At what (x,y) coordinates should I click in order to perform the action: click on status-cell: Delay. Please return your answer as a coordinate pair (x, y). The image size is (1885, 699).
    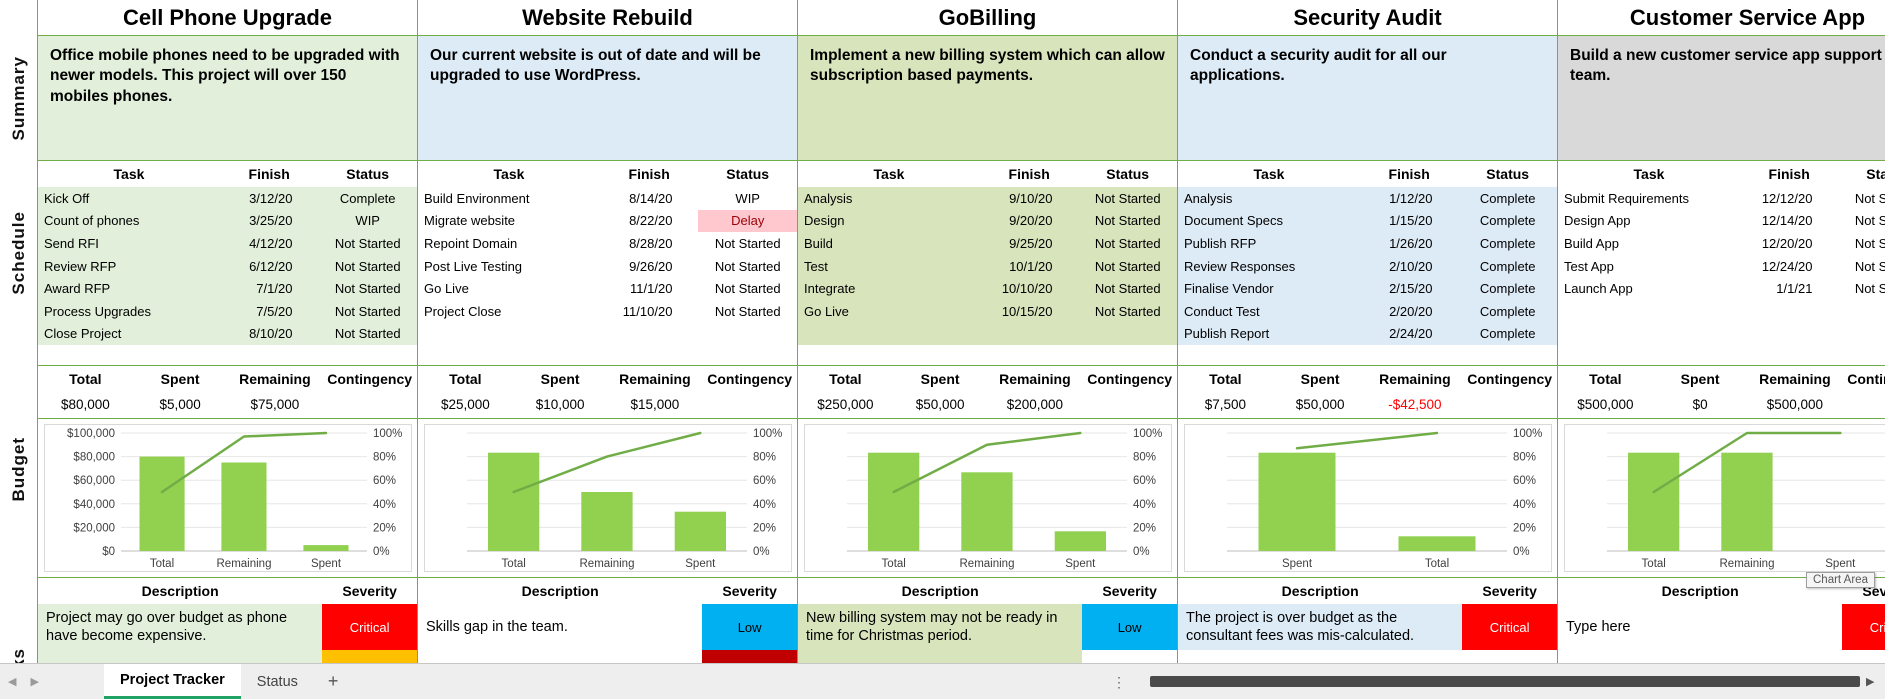
    Looking at the image, I should click on (747, 221).